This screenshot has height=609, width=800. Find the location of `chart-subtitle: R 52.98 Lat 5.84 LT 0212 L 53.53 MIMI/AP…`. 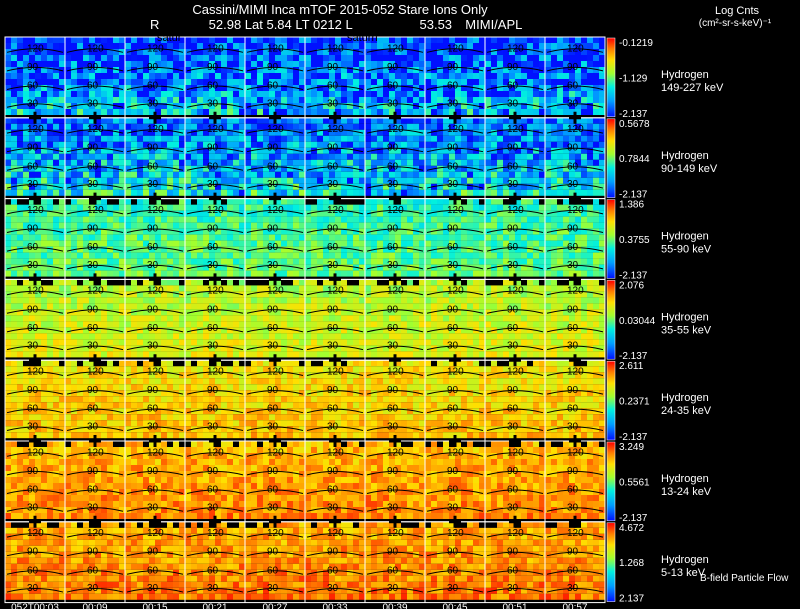

chart-subtitle: R 52.98 Lat 5.84 LT 0212 L 53.53 MIMI/AP… is located at coordinates (336, 24).